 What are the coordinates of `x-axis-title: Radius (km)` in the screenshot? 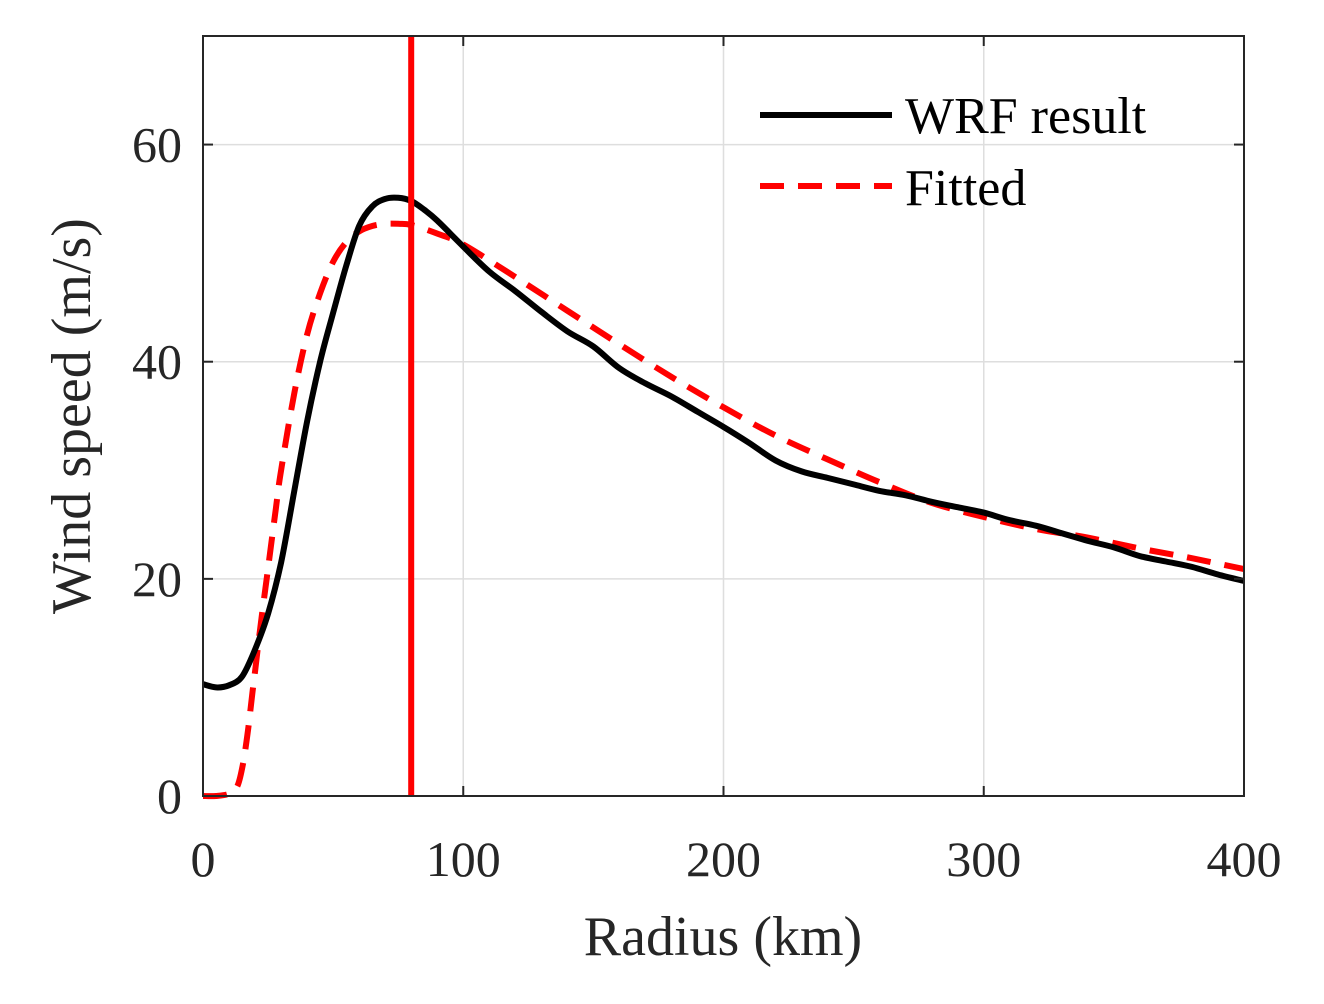 It's located at (723, 937).